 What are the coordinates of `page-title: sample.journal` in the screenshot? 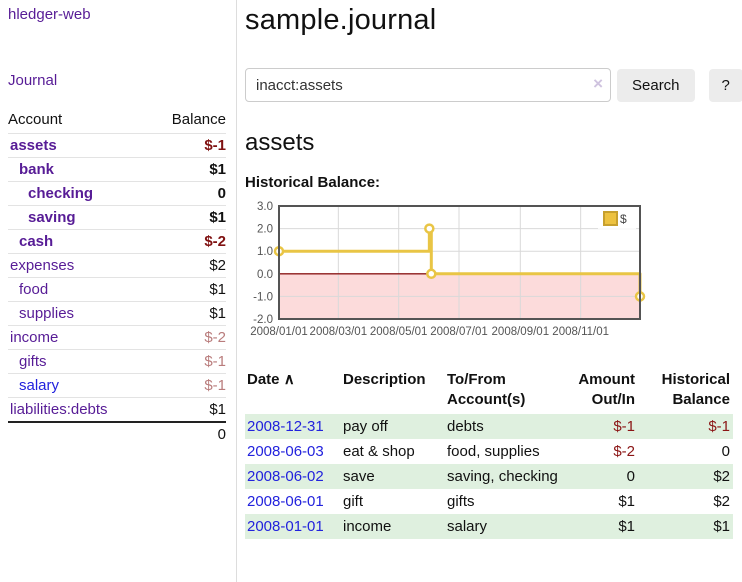 It's located at (341, 20).